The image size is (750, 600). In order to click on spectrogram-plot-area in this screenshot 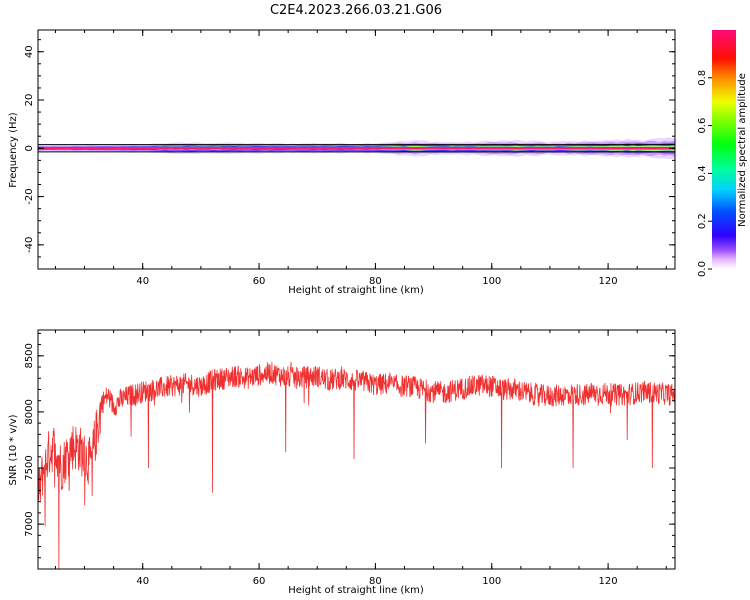, I will do `click(356, 148)`.